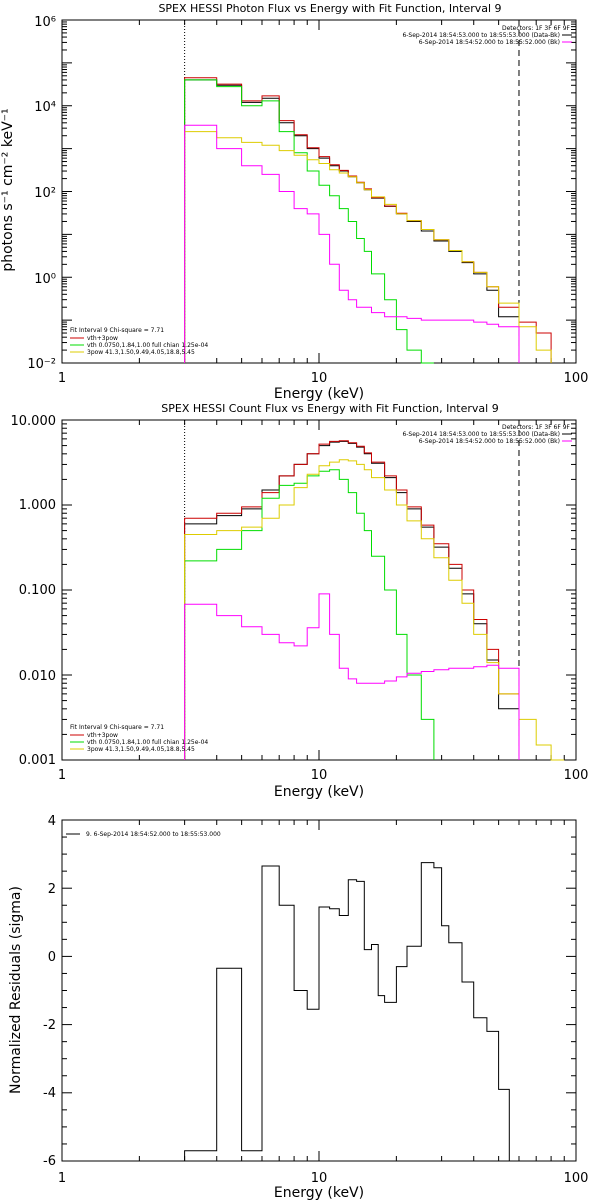  I want to click on y-axis-label: Normalized Residuals (sigma), so click(16, 990).